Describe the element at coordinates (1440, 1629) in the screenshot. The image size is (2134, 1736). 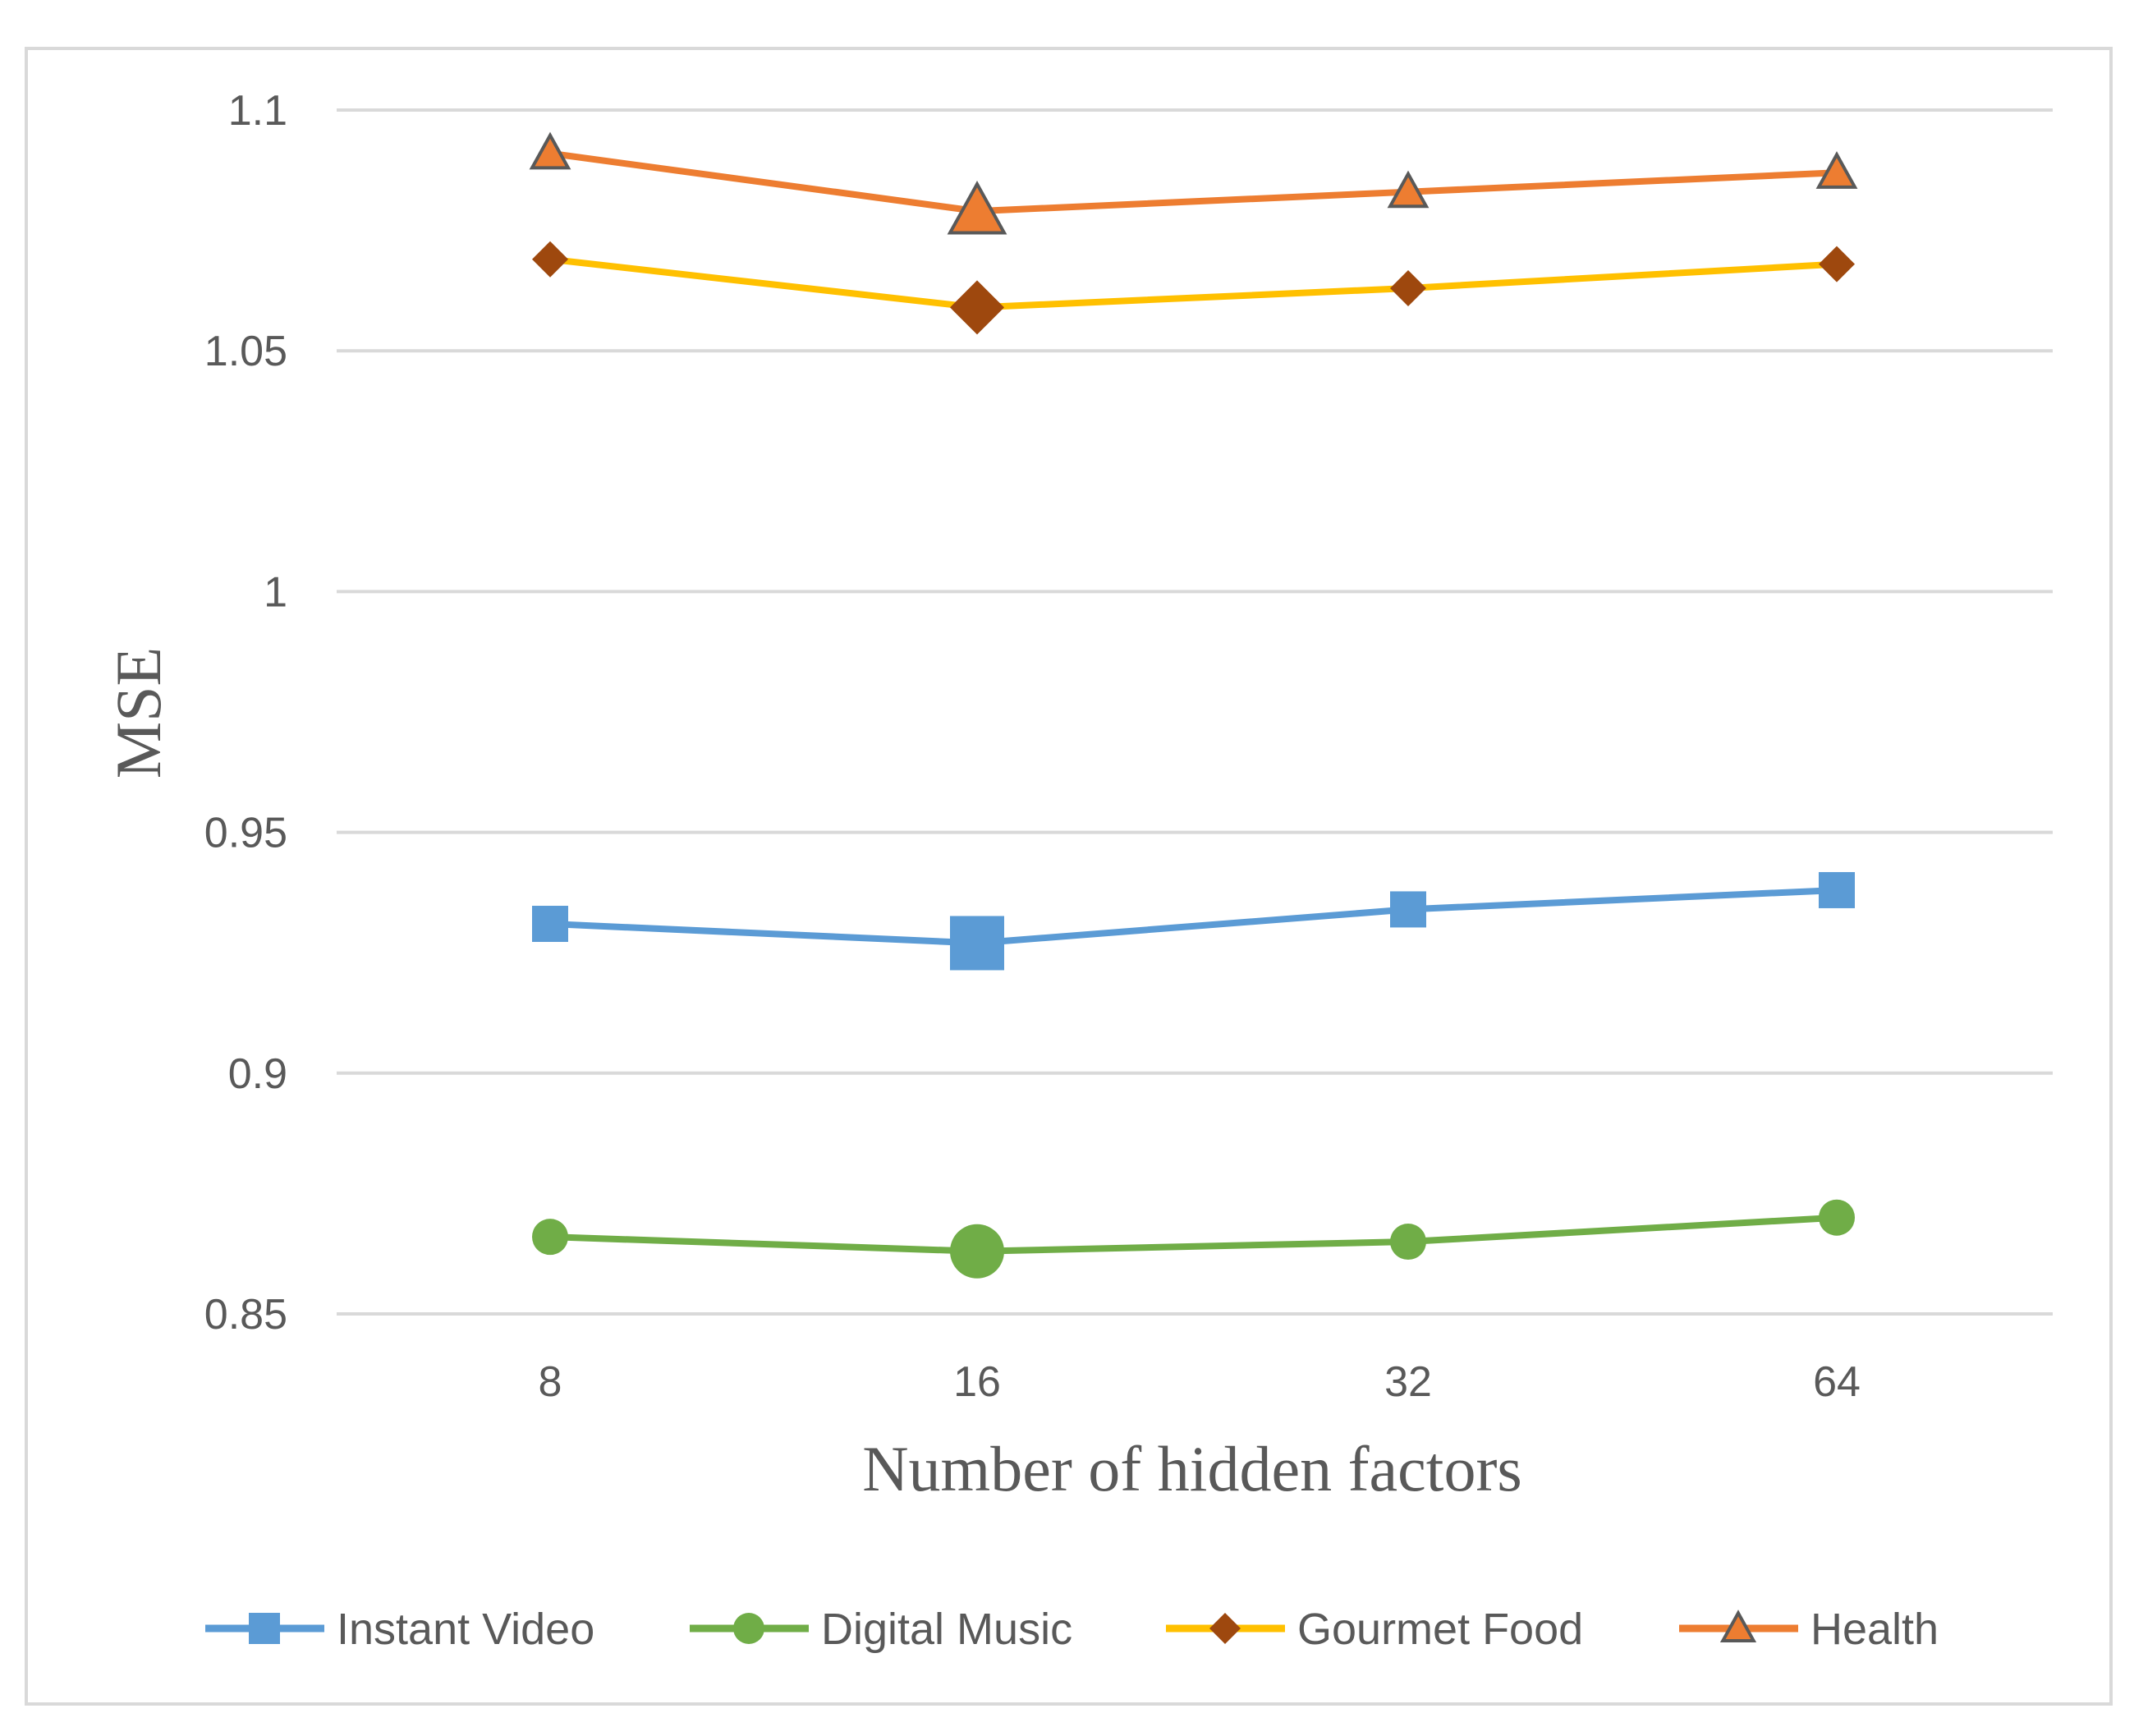
I see `legend-label: Gourmet Food` at that location.